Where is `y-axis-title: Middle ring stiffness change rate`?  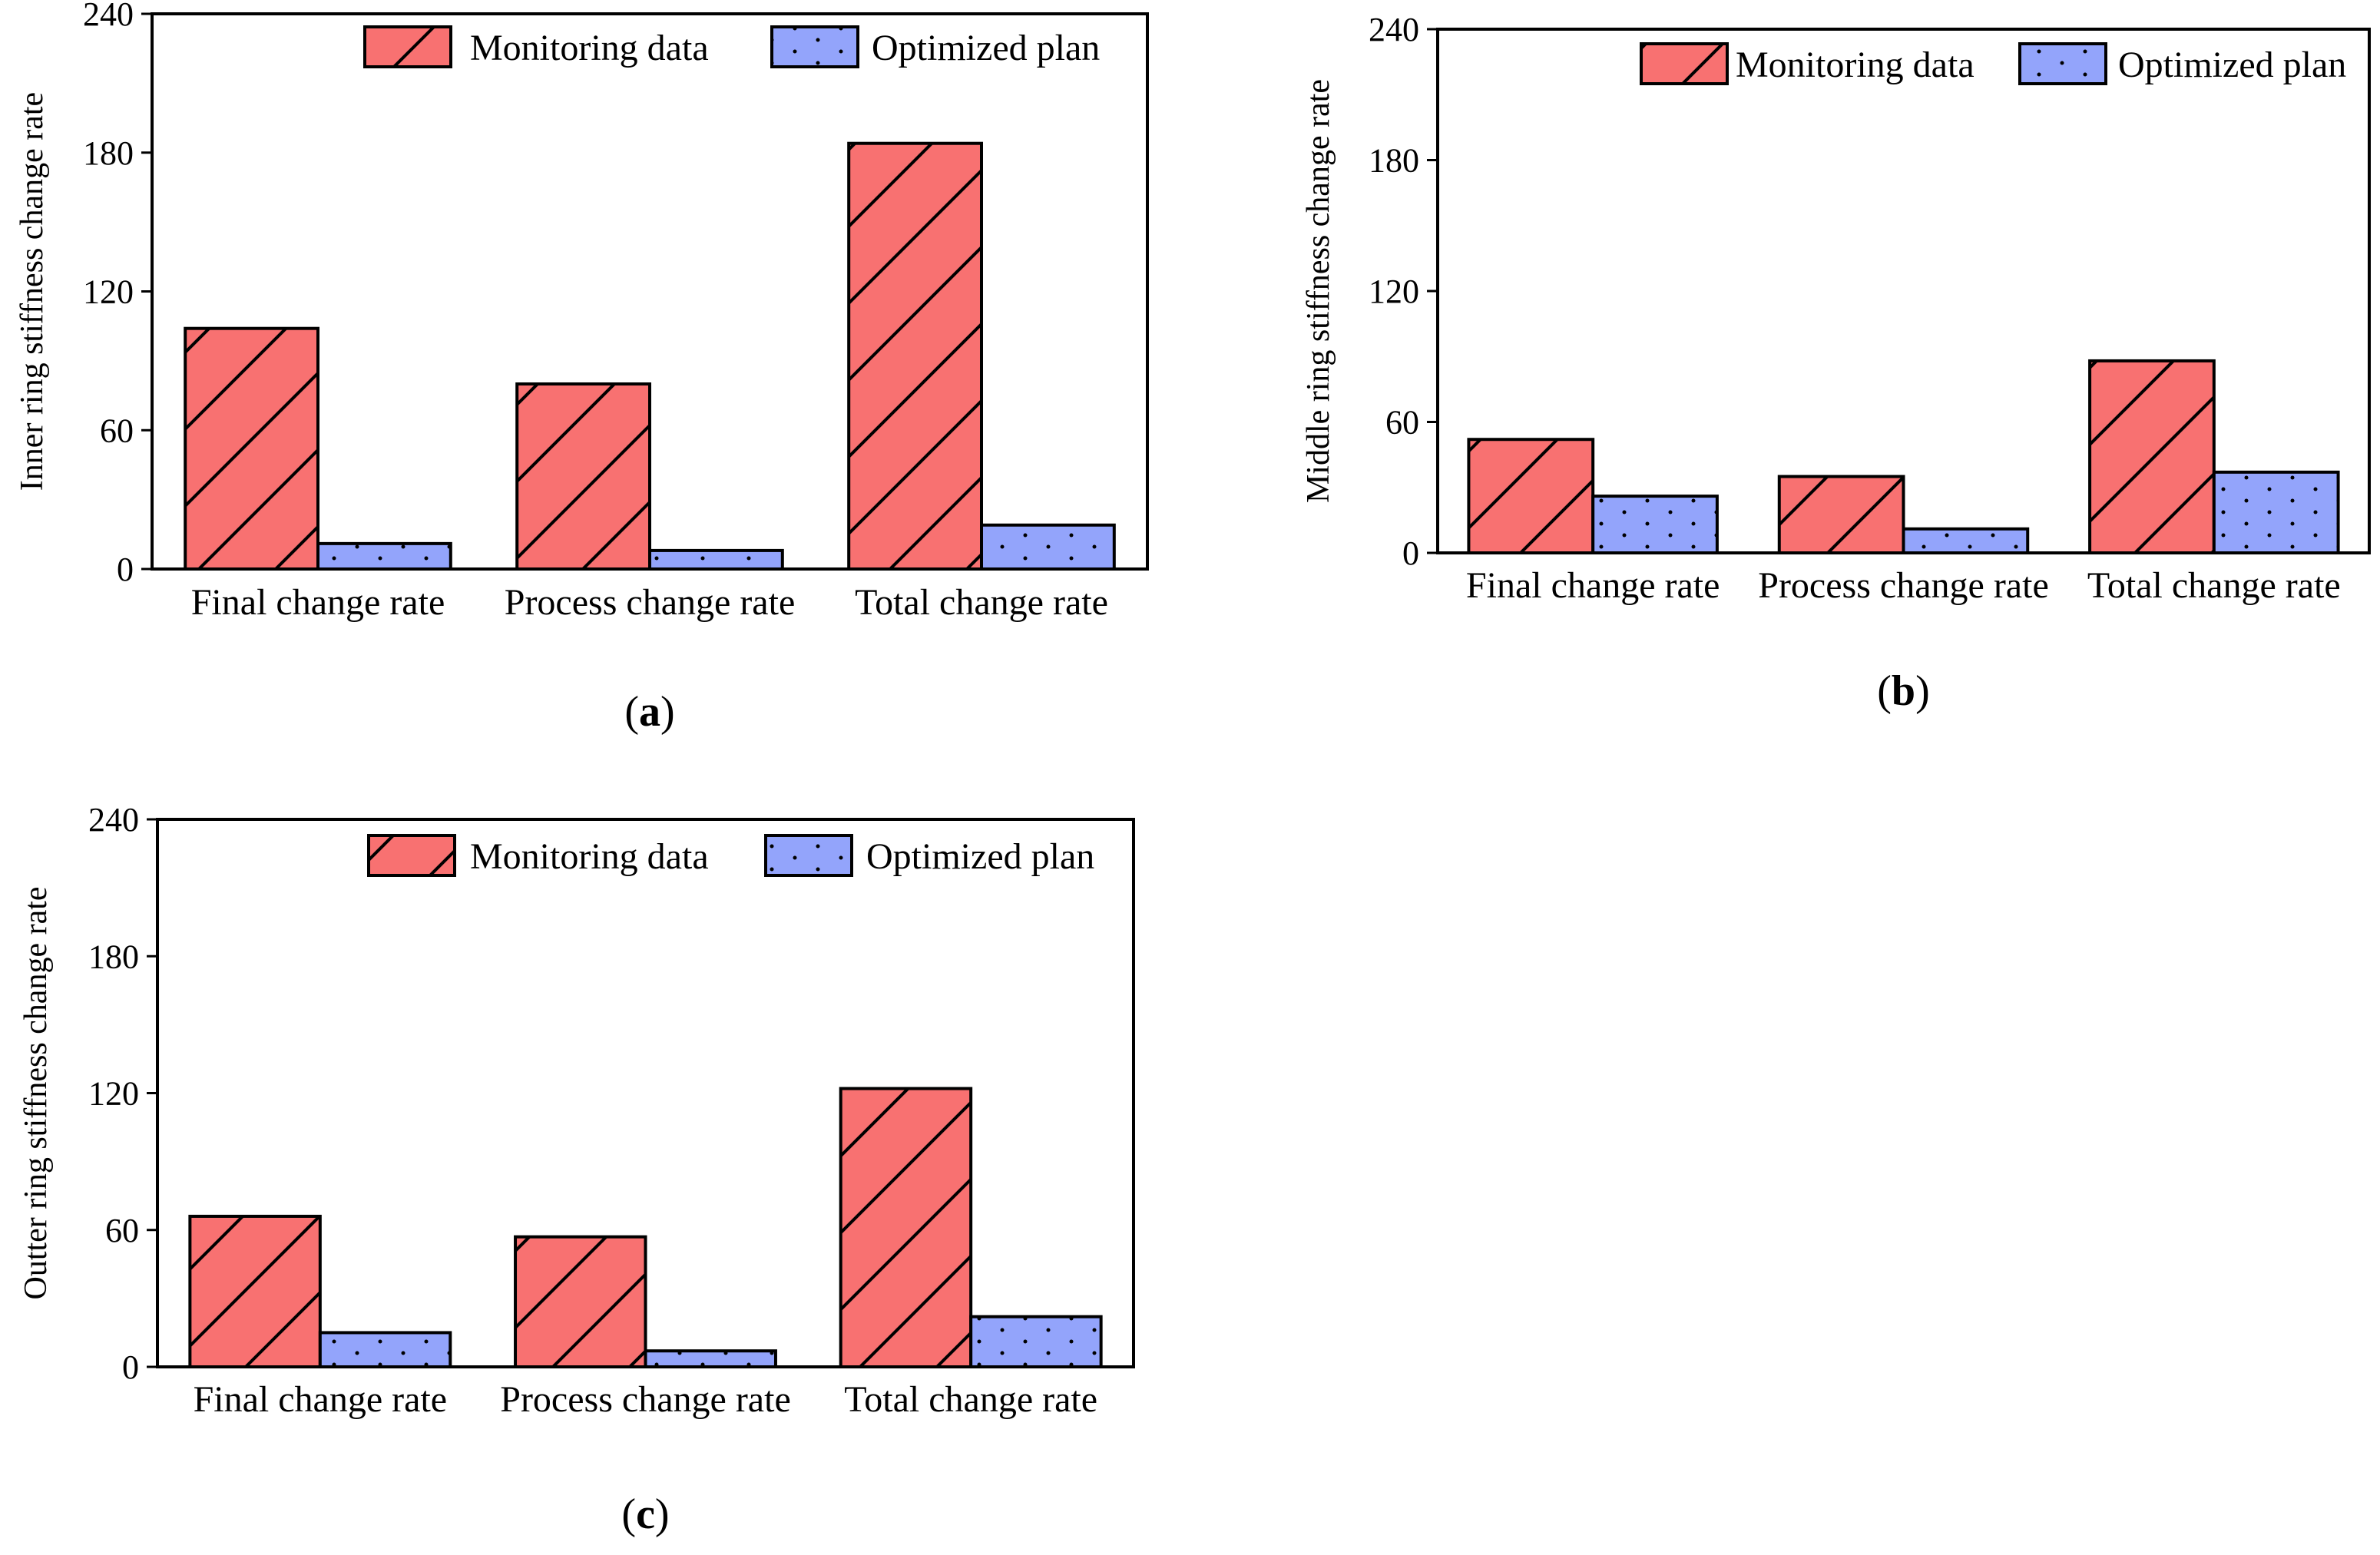 y-axis-title: Middle ring stiffness change rate is located at coordinates (1318, 291).